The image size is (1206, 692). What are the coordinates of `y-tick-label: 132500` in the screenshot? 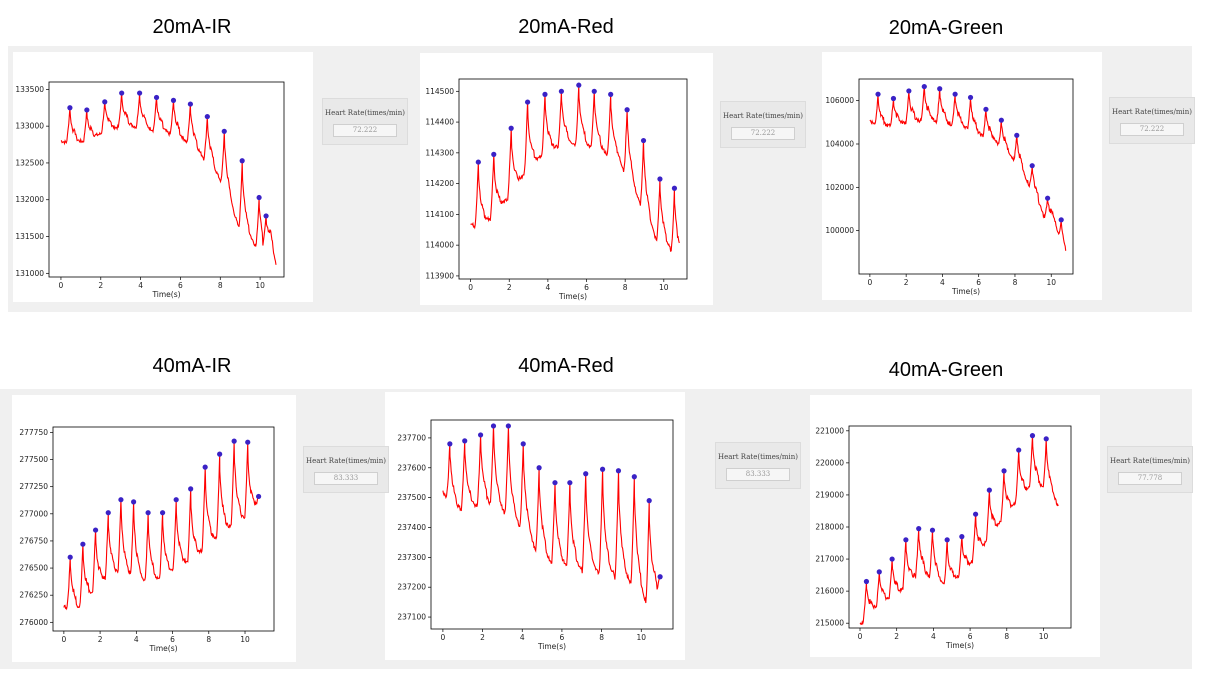 It's located at (29, 162).